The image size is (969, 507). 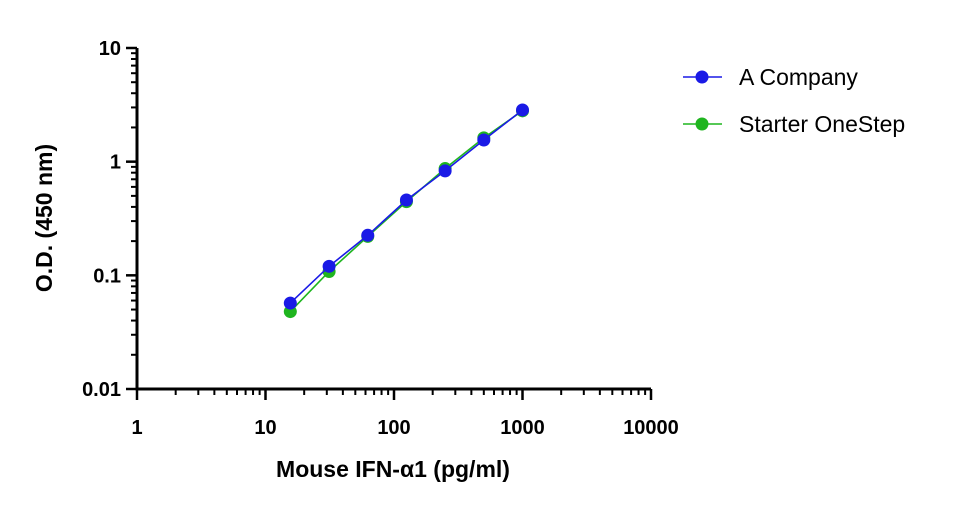 What do you see at coordinates (101, 390) in the screenshot?
I see `y-tick-label: 0.01` at bounding box center [101, 390].